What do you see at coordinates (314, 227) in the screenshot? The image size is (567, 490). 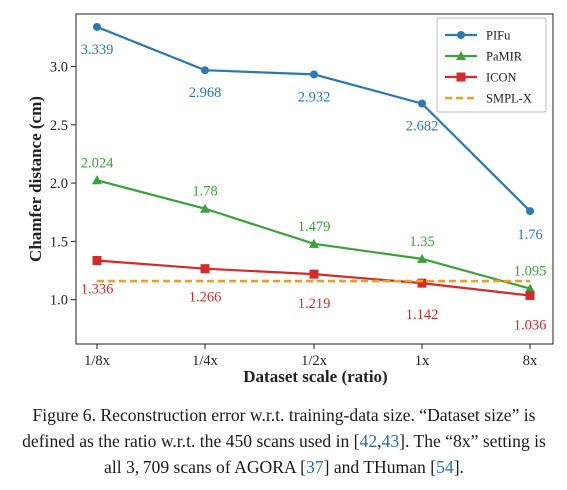 I see `data-label-pamir: 1.479` at bounding box center [314, 227].